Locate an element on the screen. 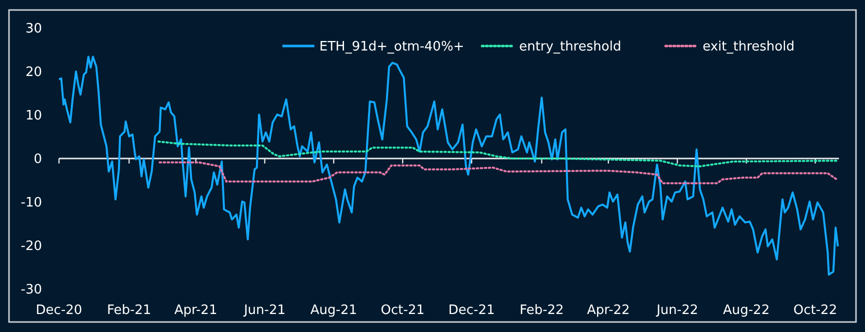  x-tick-label: Aug-21 is located at coordinates (334, 310).